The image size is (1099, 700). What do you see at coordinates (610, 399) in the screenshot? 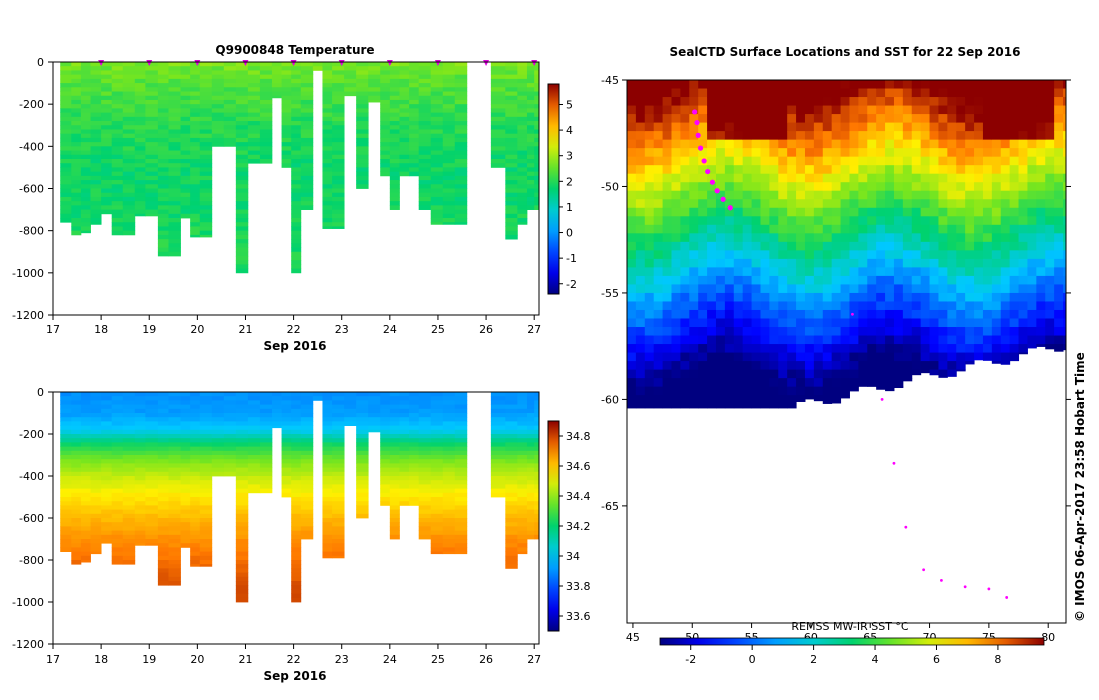
I see `y-tick-label: -60` at bounding box center [610, 399].